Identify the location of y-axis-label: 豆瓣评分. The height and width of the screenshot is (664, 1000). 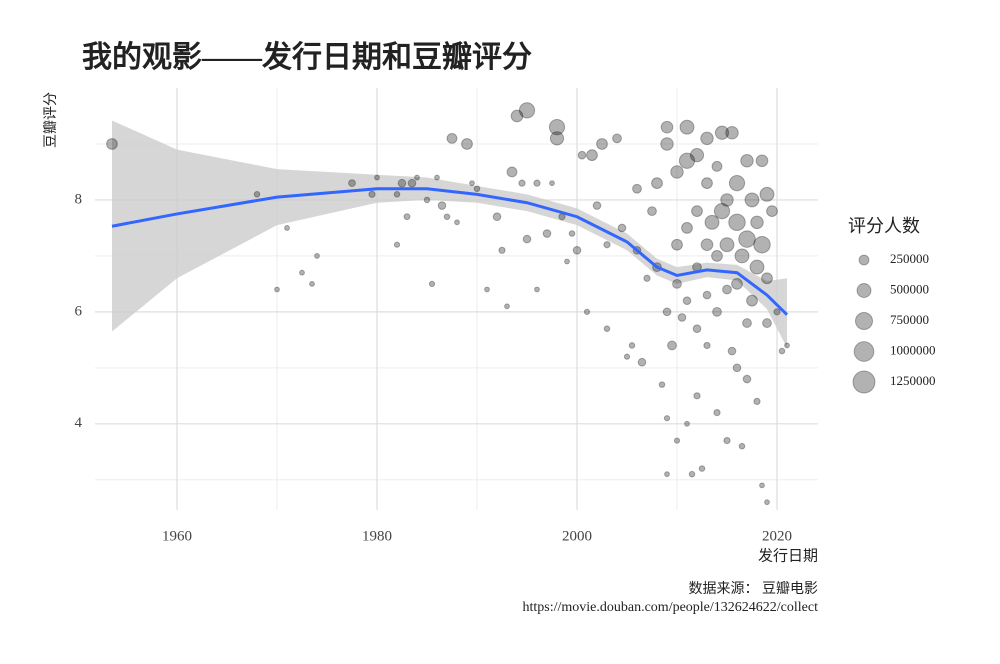
(51, 120).